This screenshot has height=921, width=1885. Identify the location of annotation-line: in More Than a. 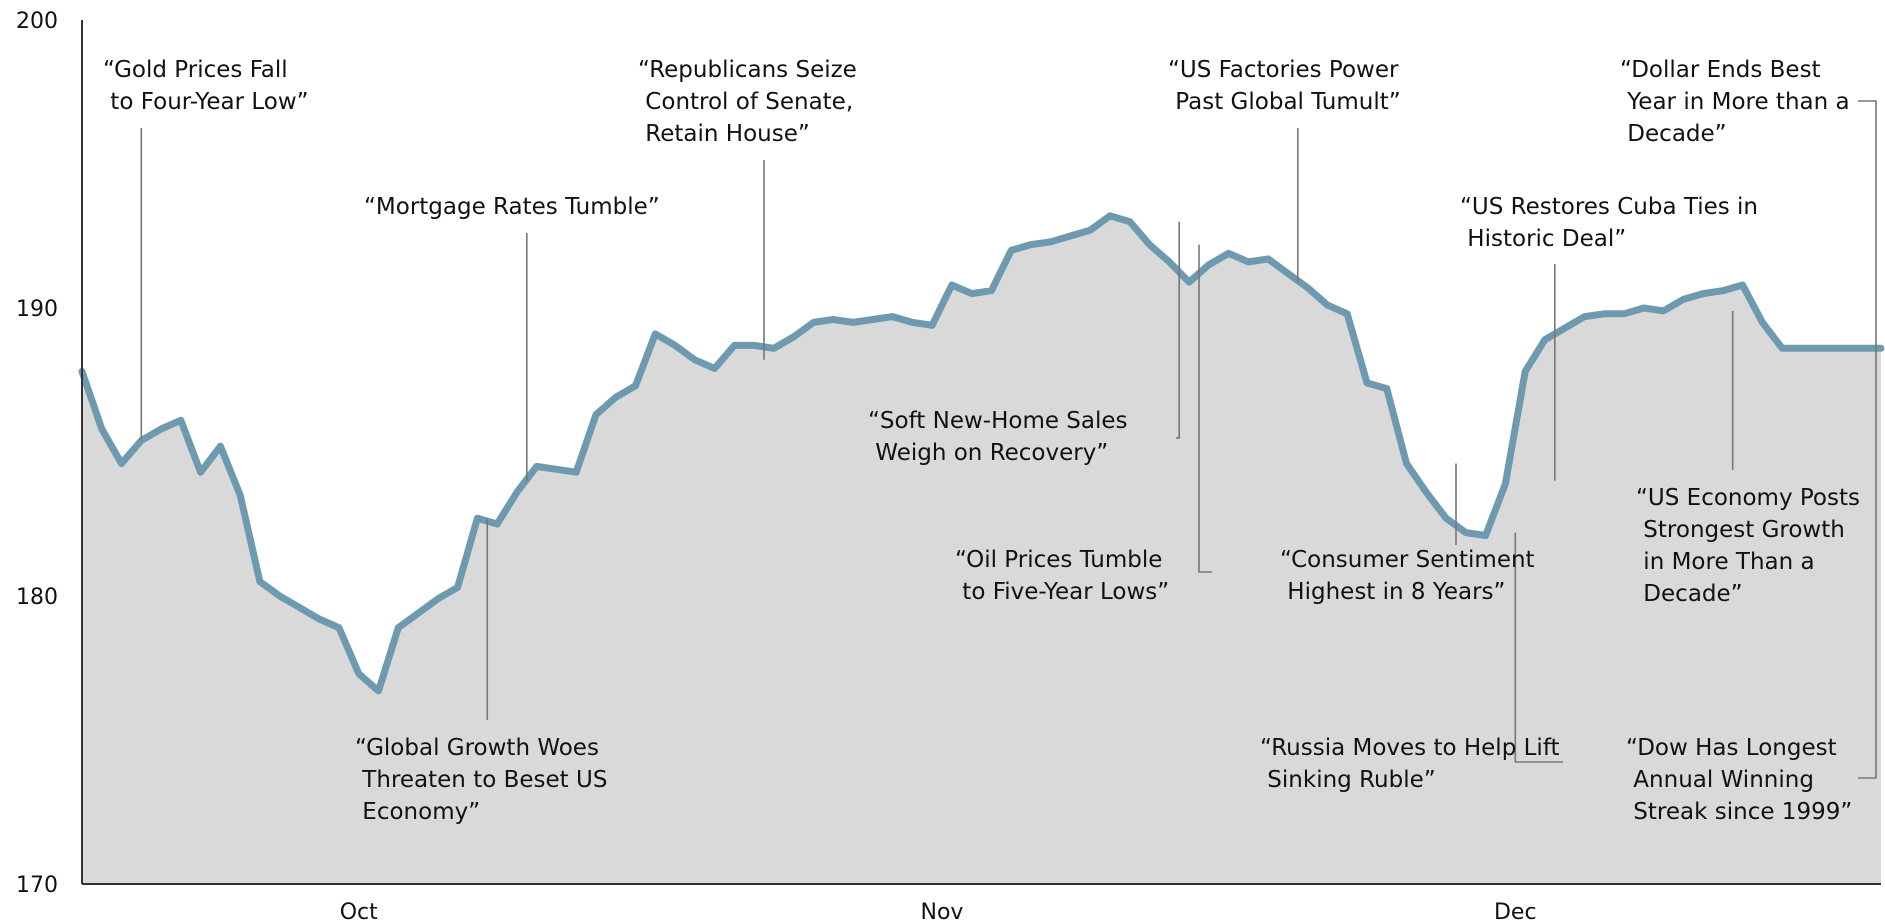
(1725, 562).